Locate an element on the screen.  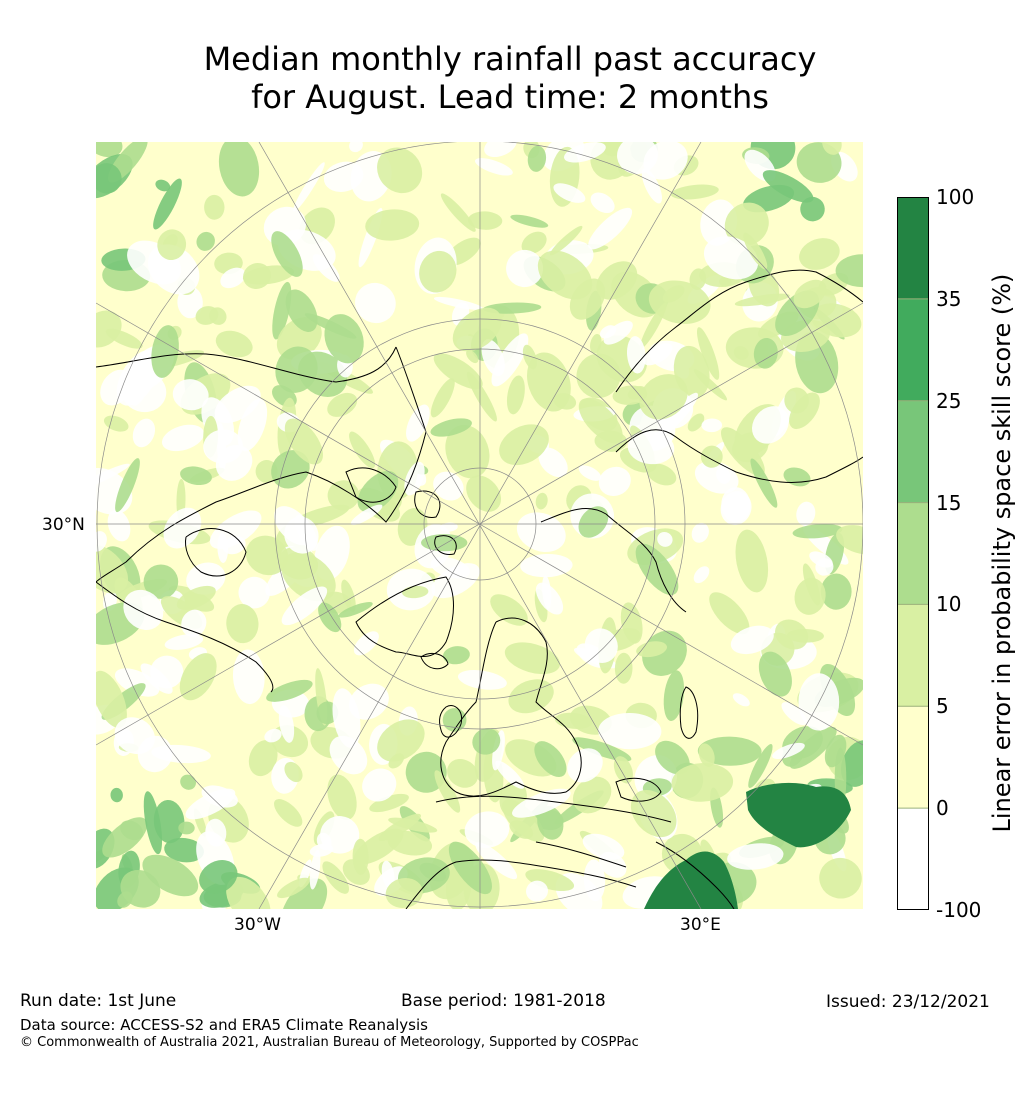
colorbar-frame is located at coordinates (913, 553).